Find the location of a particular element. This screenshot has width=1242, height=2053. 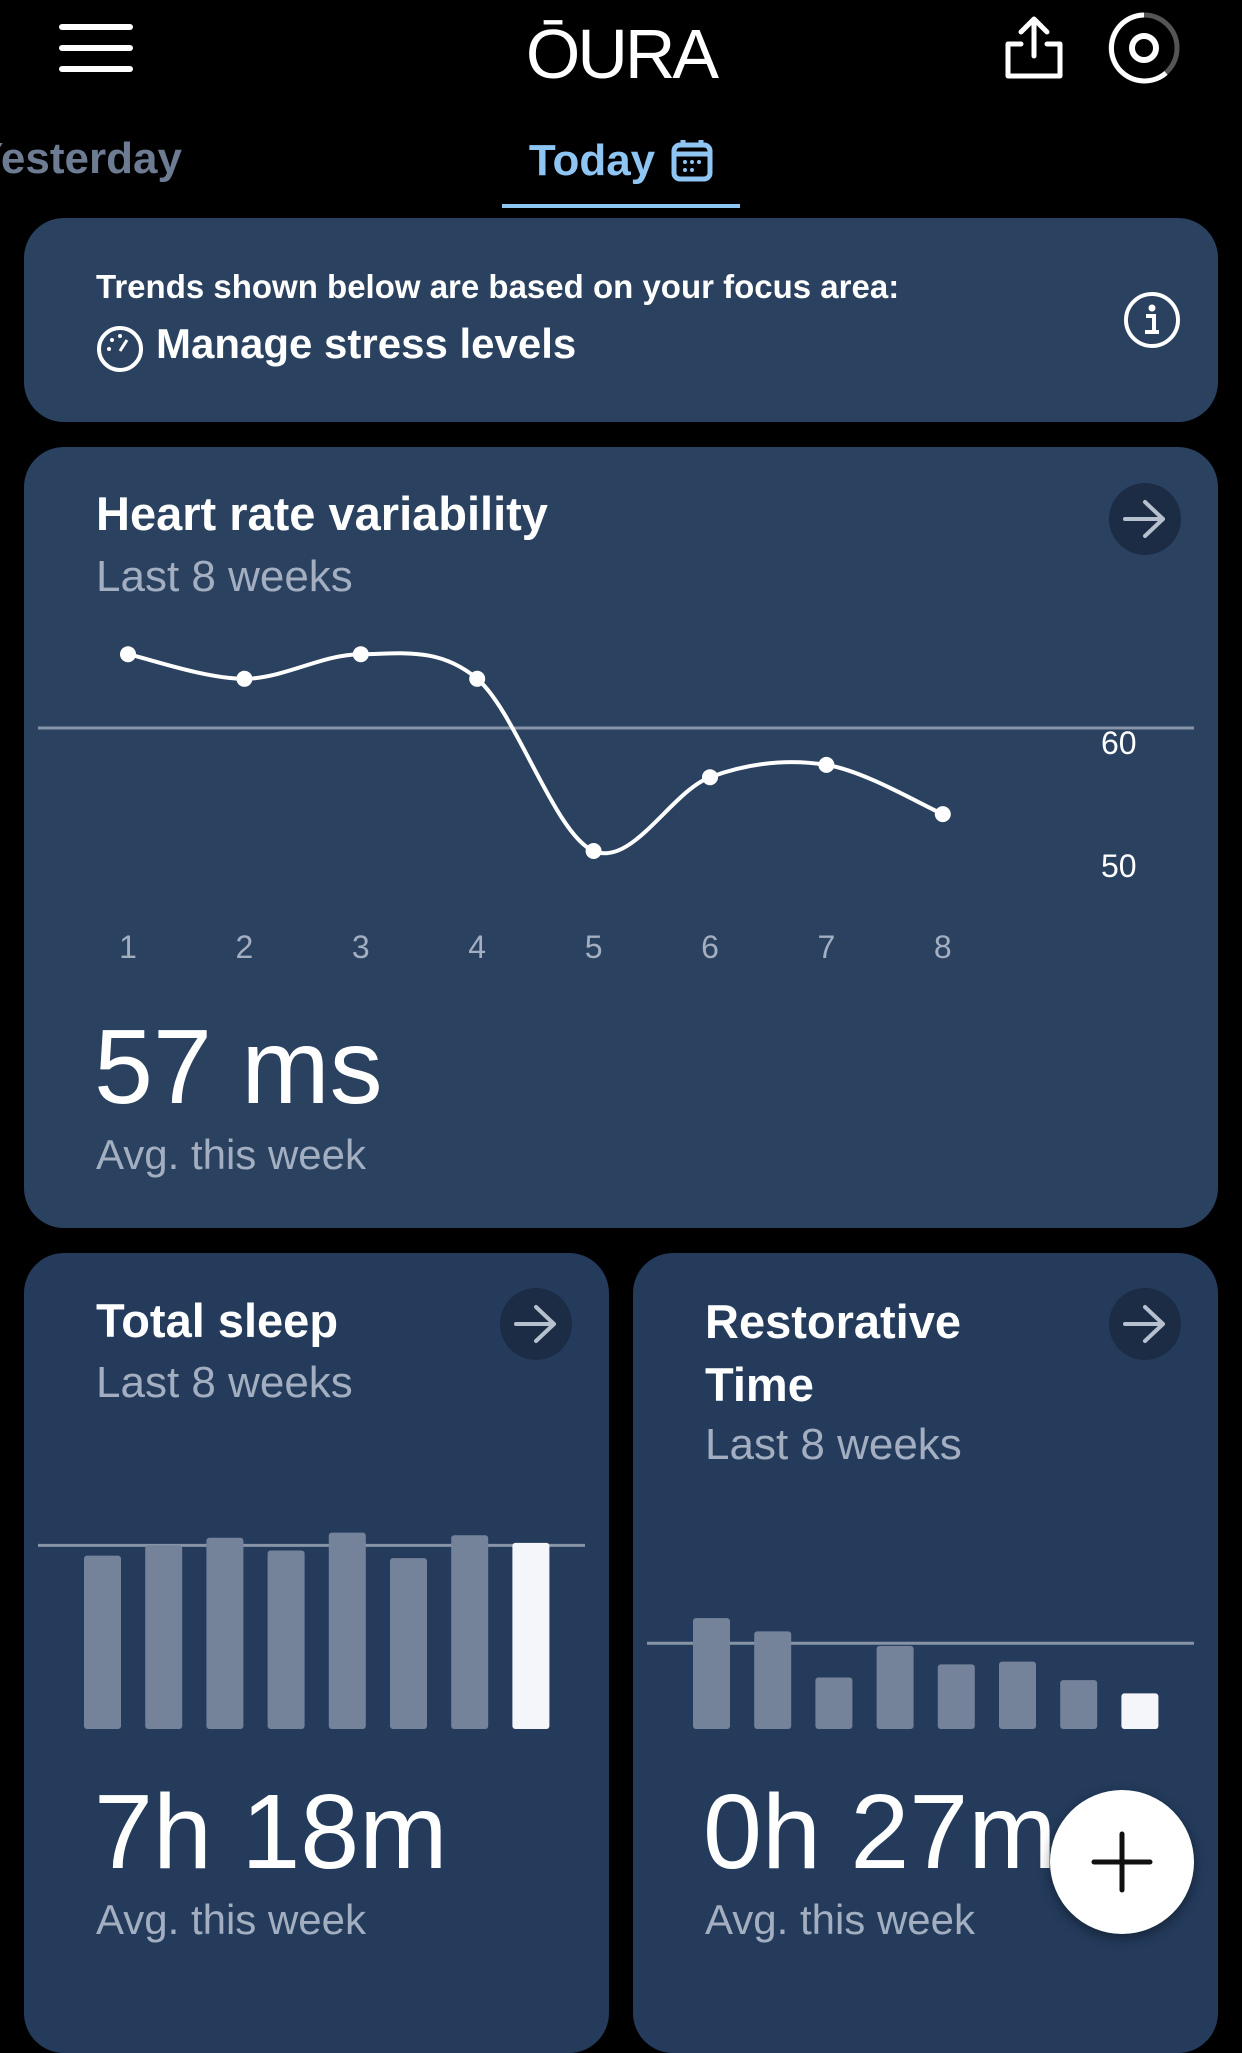

y-tick-60: 60 is located at coordinates (1119, 743).